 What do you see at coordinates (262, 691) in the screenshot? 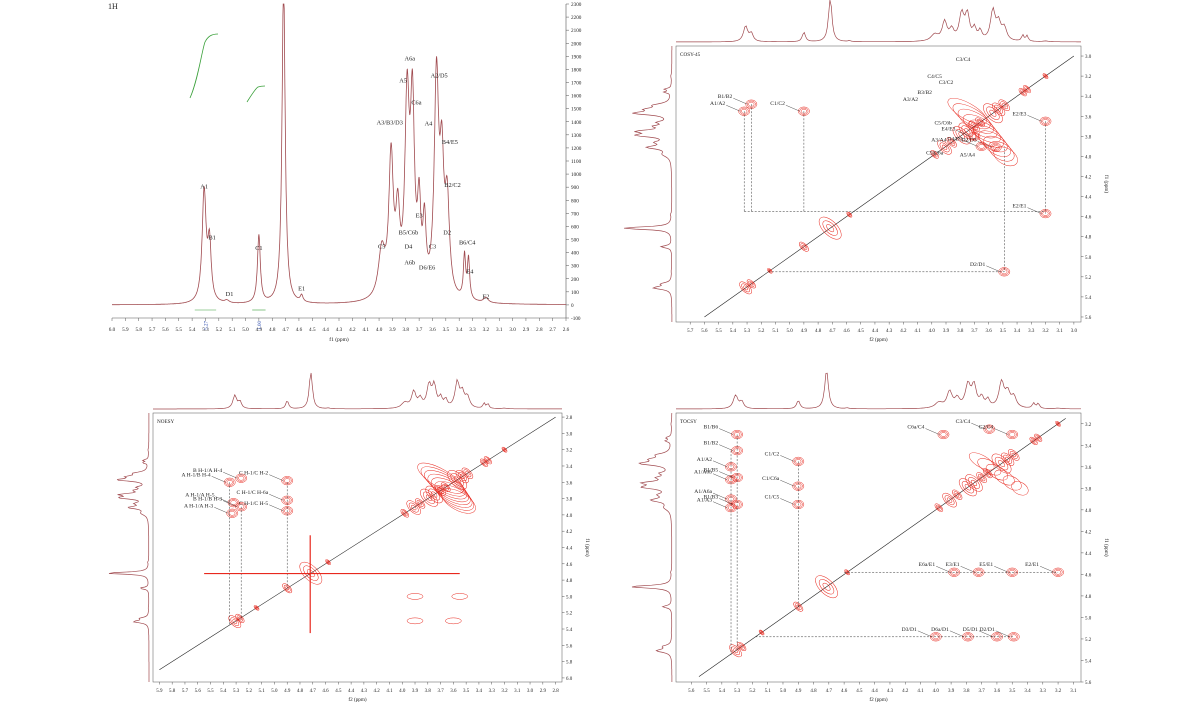
I see `x-tick-label: 5.1` at bounding box center [262, 691].